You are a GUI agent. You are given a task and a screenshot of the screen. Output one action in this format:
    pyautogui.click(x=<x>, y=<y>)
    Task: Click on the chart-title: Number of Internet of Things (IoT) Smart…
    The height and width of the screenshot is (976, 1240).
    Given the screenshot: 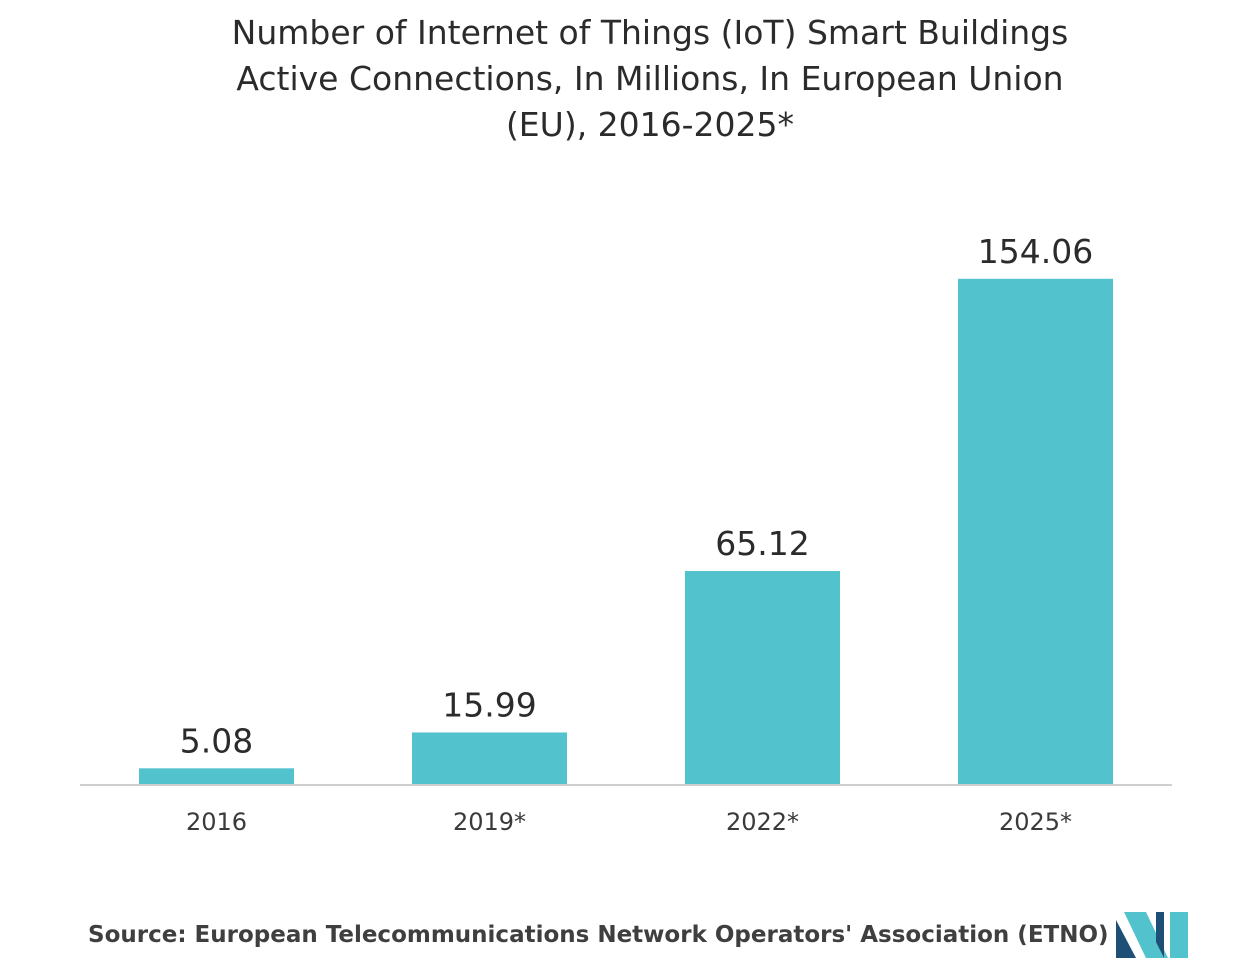 What is the action you would take?
    pyautogui.click(x=650, y=79)
    